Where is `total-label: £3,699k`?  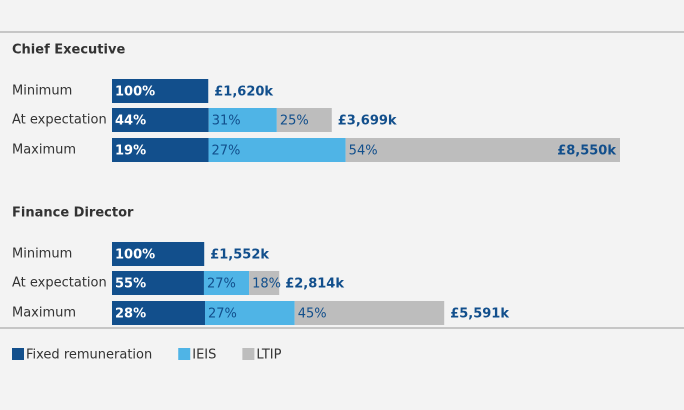
total-label: £3,699k is located at coordinates (367, 121).